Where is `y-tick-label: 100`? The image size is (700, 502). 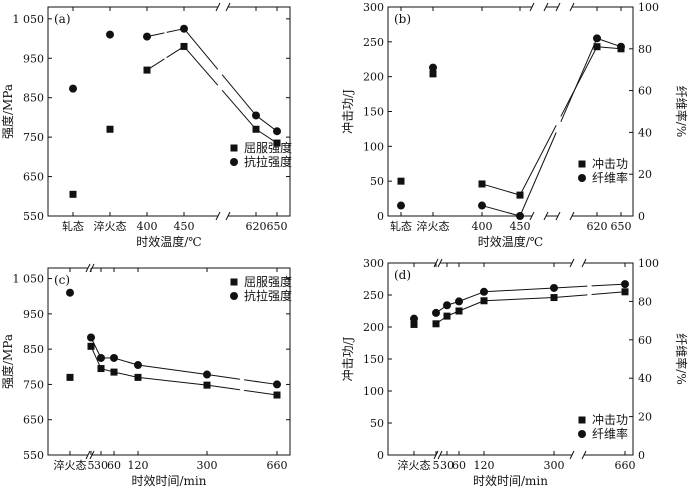
y-tick-label: 100 is located at coordinates (373, 391).